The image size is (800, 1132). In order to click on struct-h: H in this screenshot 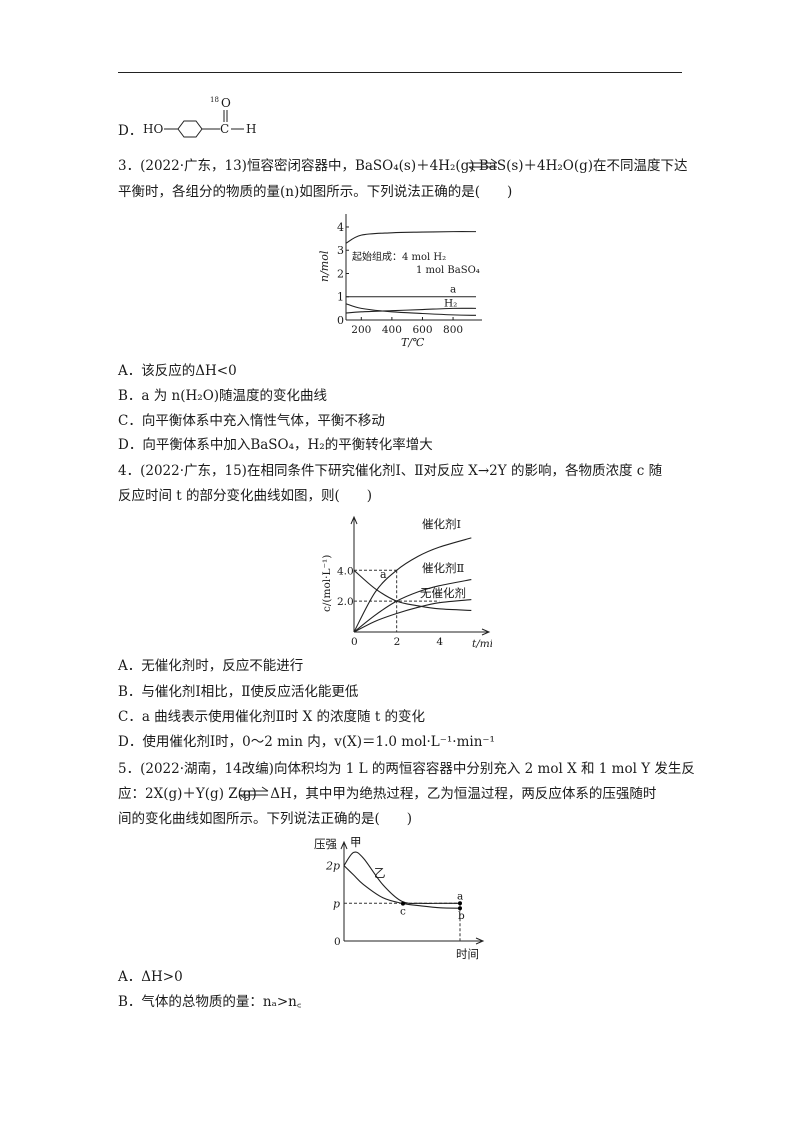, I will do `click(251, 129)`.